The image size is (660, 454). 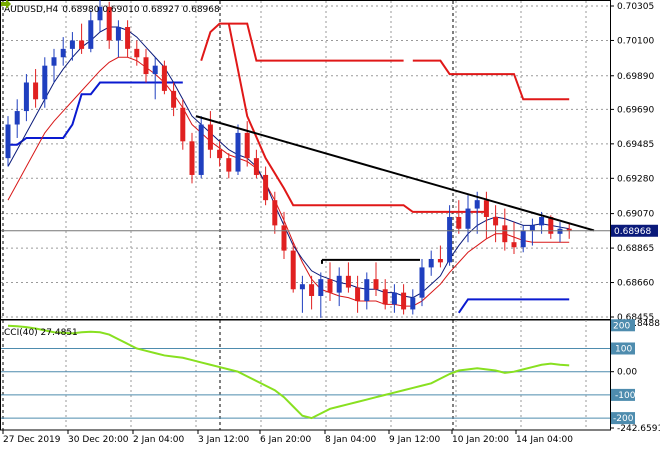 What do you see at coordinates (31, 10) in the screenshot?
I see `symbol-label: AUDUSD,H4` at bounding box center [31, 10].